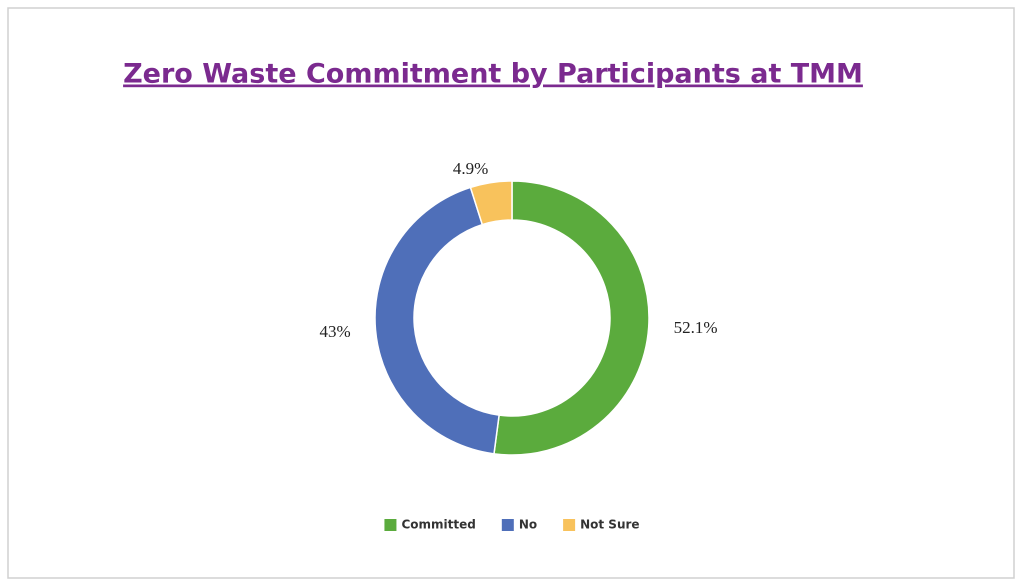  Describe the element at coordinates (609, 525) in the screenshot. I see `legend-label: Not Sure` at that location.